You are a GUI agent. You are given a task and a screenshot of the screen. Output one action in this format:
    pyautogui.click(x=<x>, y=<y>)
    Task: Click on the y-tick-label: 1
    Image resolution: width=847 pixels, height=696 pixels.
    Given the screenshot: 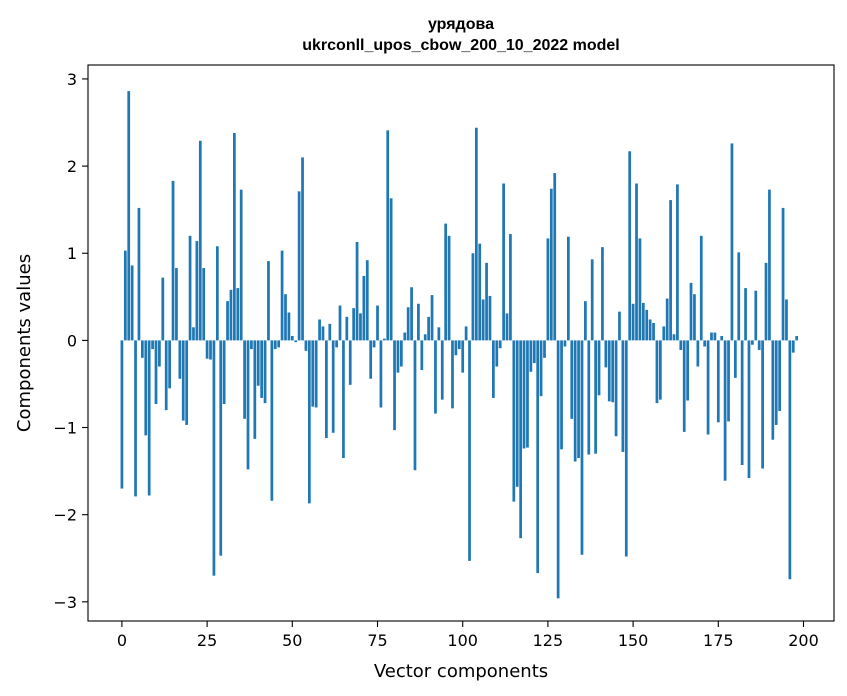 What is the action you would take?
    pyautogui.click(x=72, y=253)
    